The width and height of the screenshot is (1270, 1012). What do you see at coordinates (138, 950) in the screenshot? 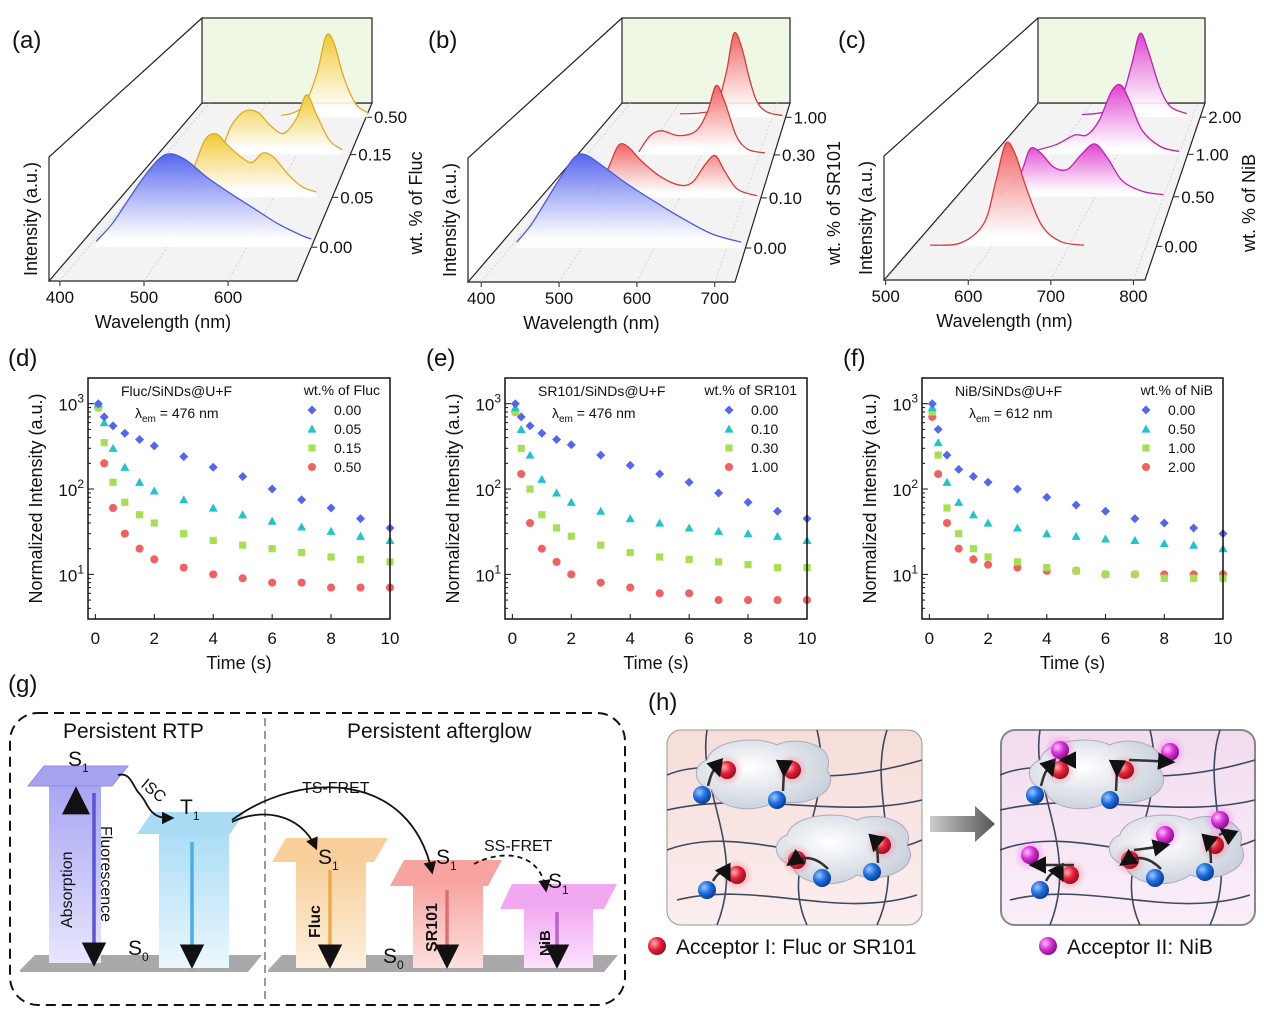
I see `s0-label: S0` at bounding box center [138, 950].